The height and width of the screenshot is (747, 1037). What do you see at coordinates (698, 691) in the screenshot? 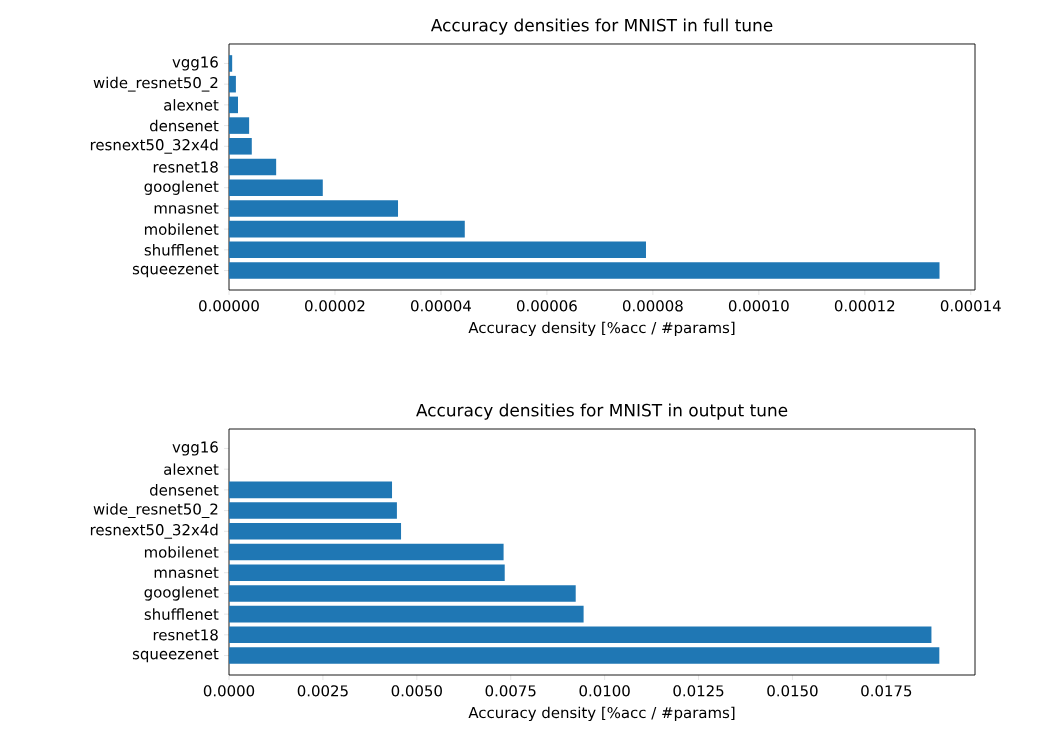
I see `x-tick-label: 0.0125` at bounding box center [698, 691].